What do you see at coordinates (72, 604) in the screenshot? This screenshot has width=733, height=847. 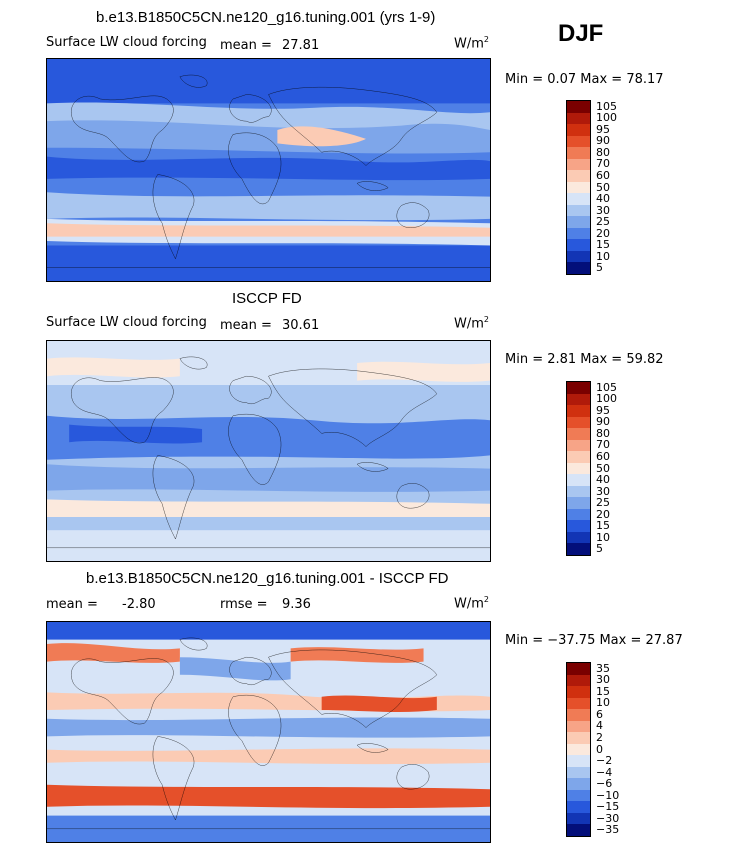 I see `panel3-mean-label: mean =` at bounding box center [72, 604].